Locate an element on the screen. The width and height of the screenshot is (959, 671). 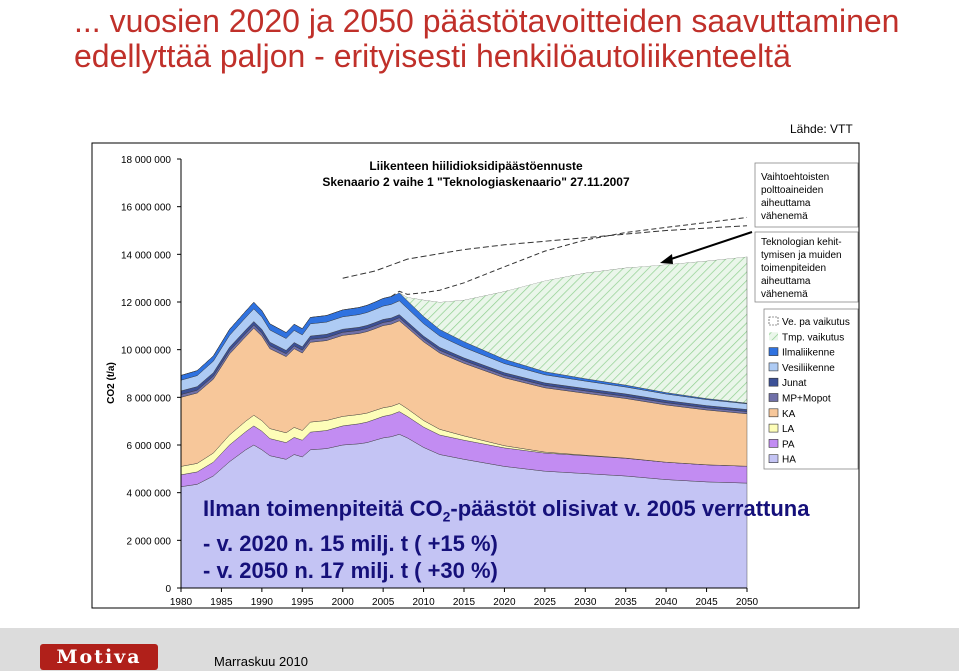
x-tick-label: 1980 is located at coordinates (181, 602).